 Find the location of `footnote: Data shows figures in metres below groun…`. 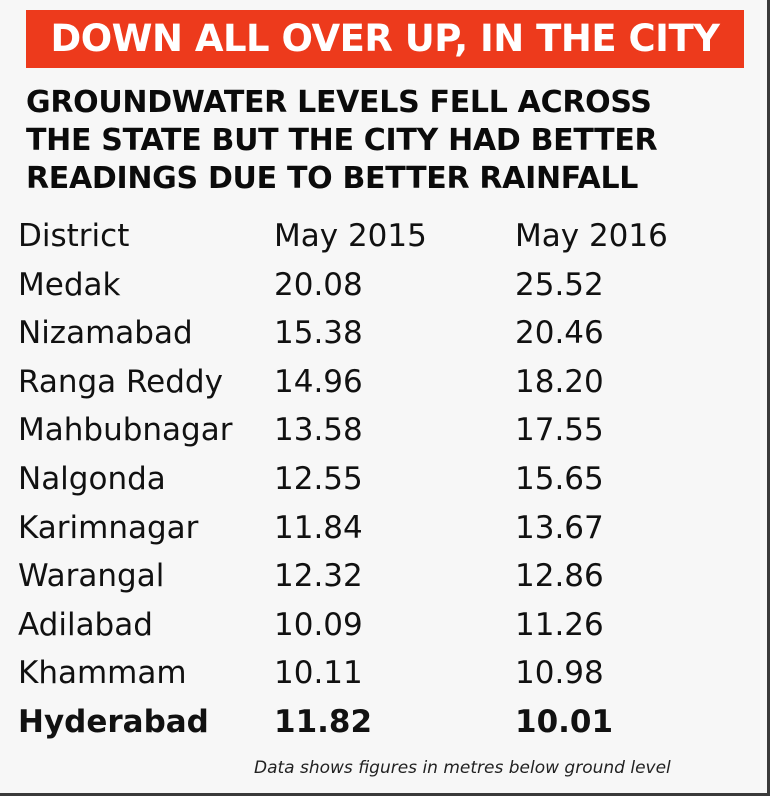

footnote: Data shows figures in metres below groun… is located at coordinates (462, 768).